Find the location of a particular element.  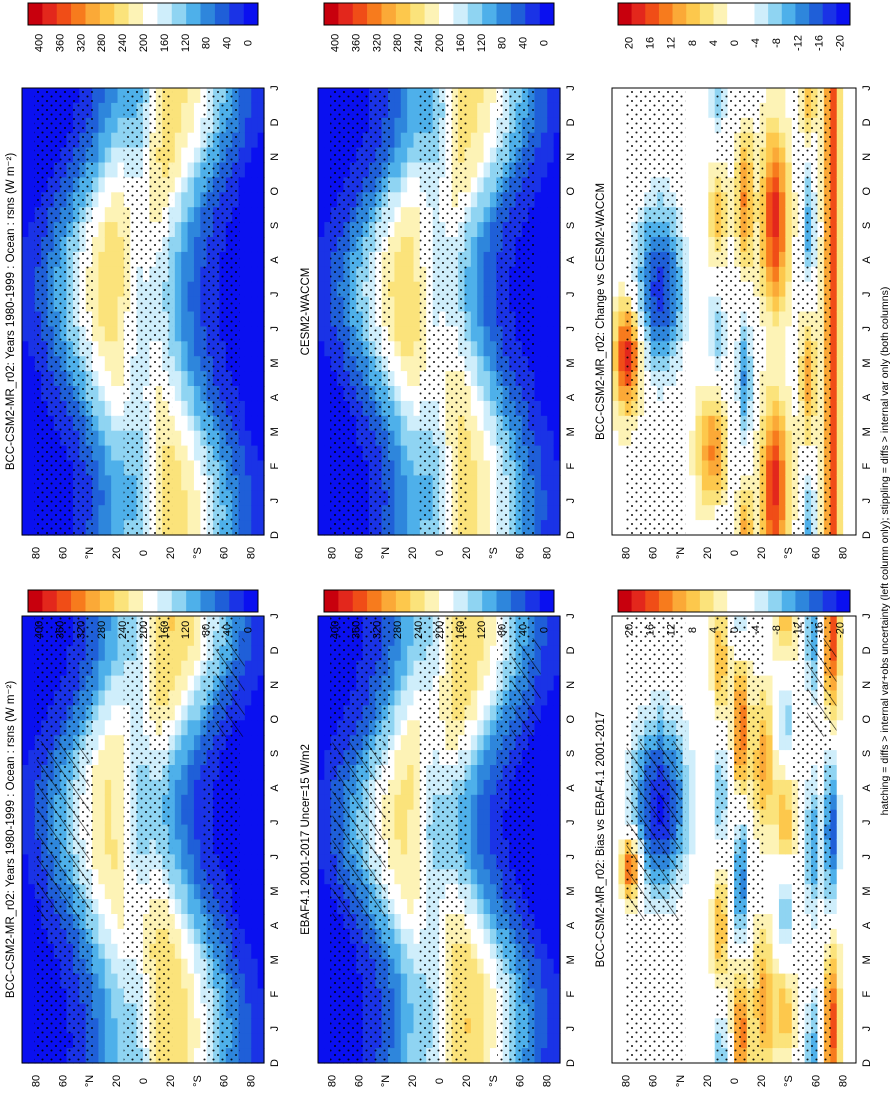

month-tick-label: S is located at coordinates (275, 753).